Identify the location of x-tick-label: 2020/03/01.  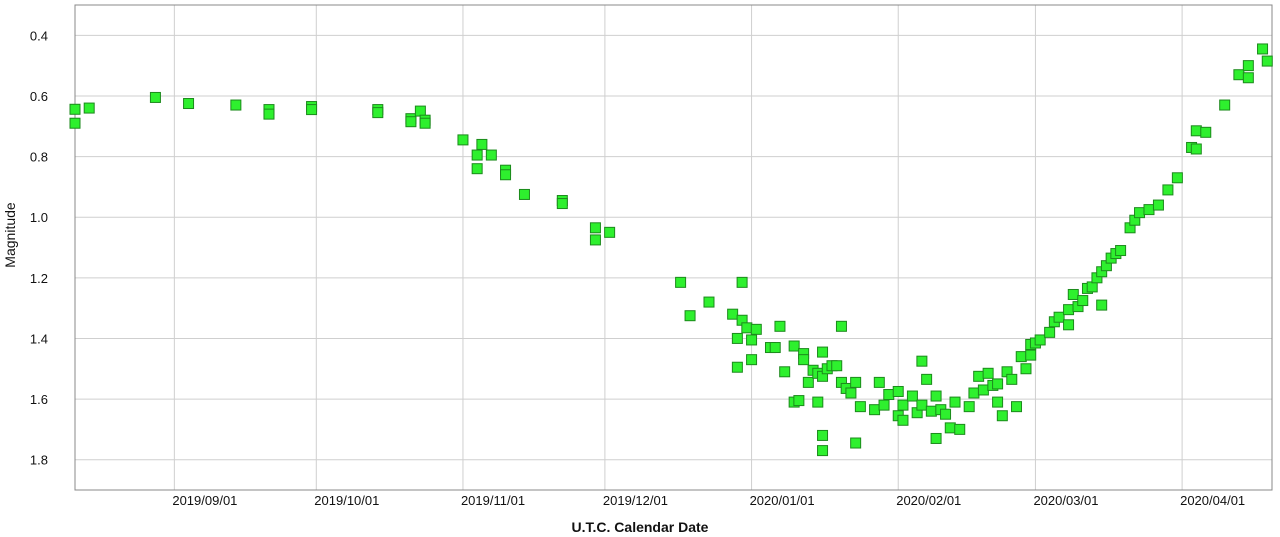
(1065, 500).